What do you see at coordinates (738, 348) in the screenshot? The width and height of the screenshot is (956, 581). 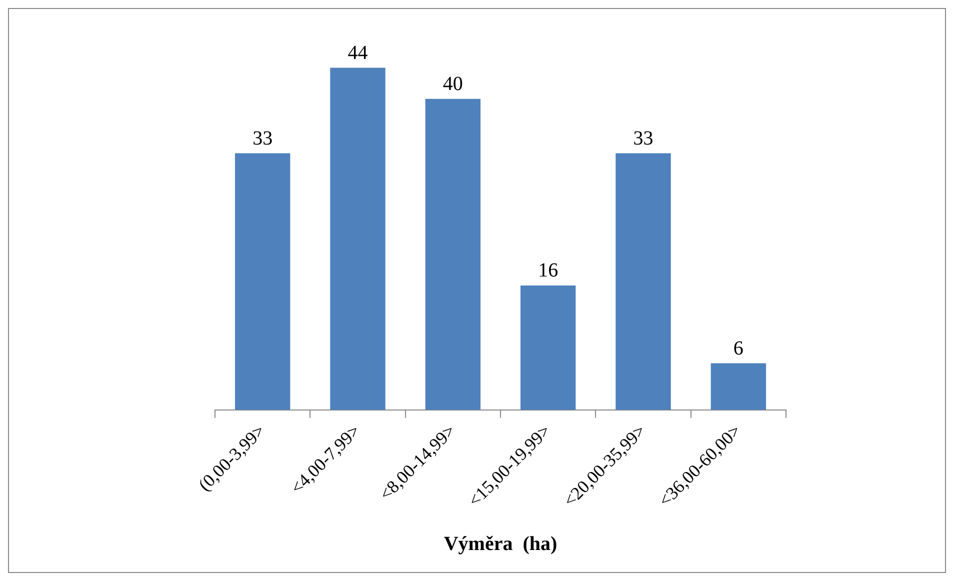 I see `data-label: 6` at bounding box center [738, 348].